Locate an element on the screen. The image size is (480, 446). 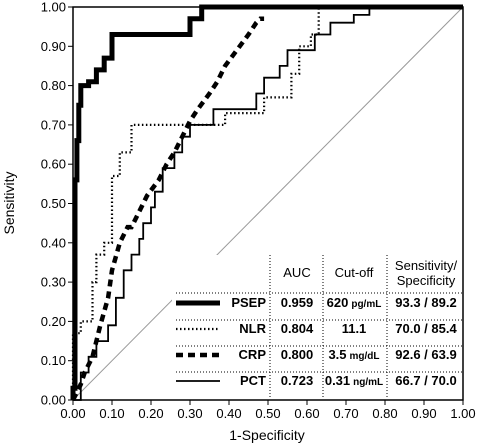
legend-cutoff: 11.1 is located at coordinates (354, 328).